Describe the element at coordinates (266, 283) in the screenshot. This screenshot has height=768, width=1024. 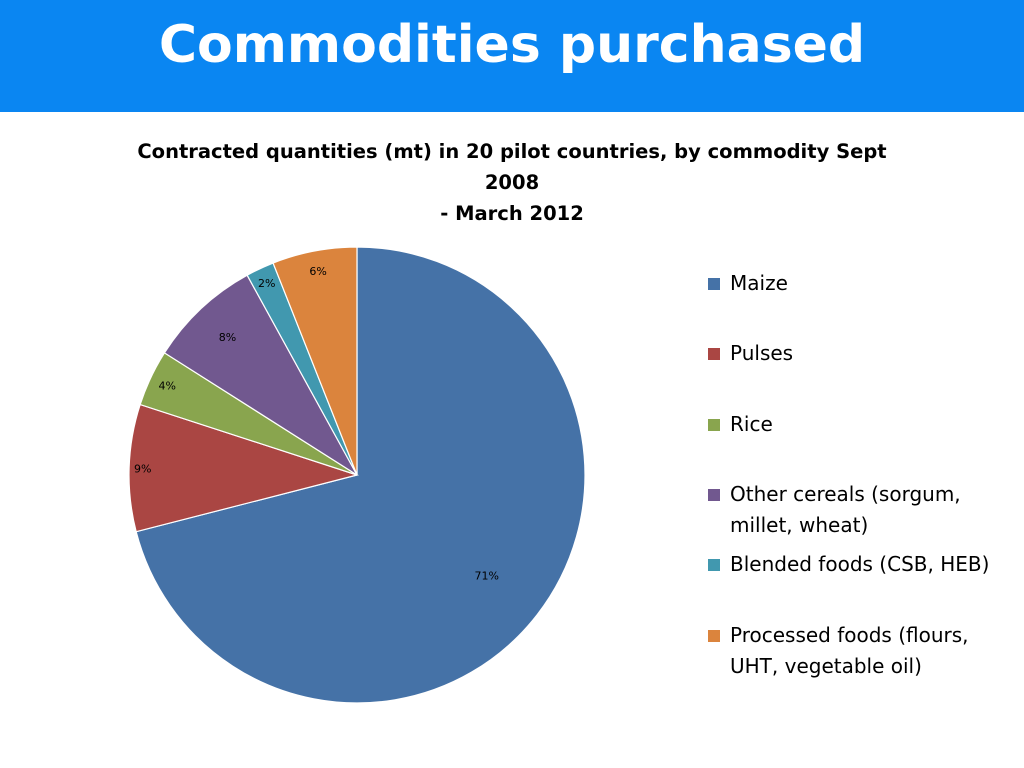
I see `data-label-blended-foods-csb-heb: 2%` at that location.